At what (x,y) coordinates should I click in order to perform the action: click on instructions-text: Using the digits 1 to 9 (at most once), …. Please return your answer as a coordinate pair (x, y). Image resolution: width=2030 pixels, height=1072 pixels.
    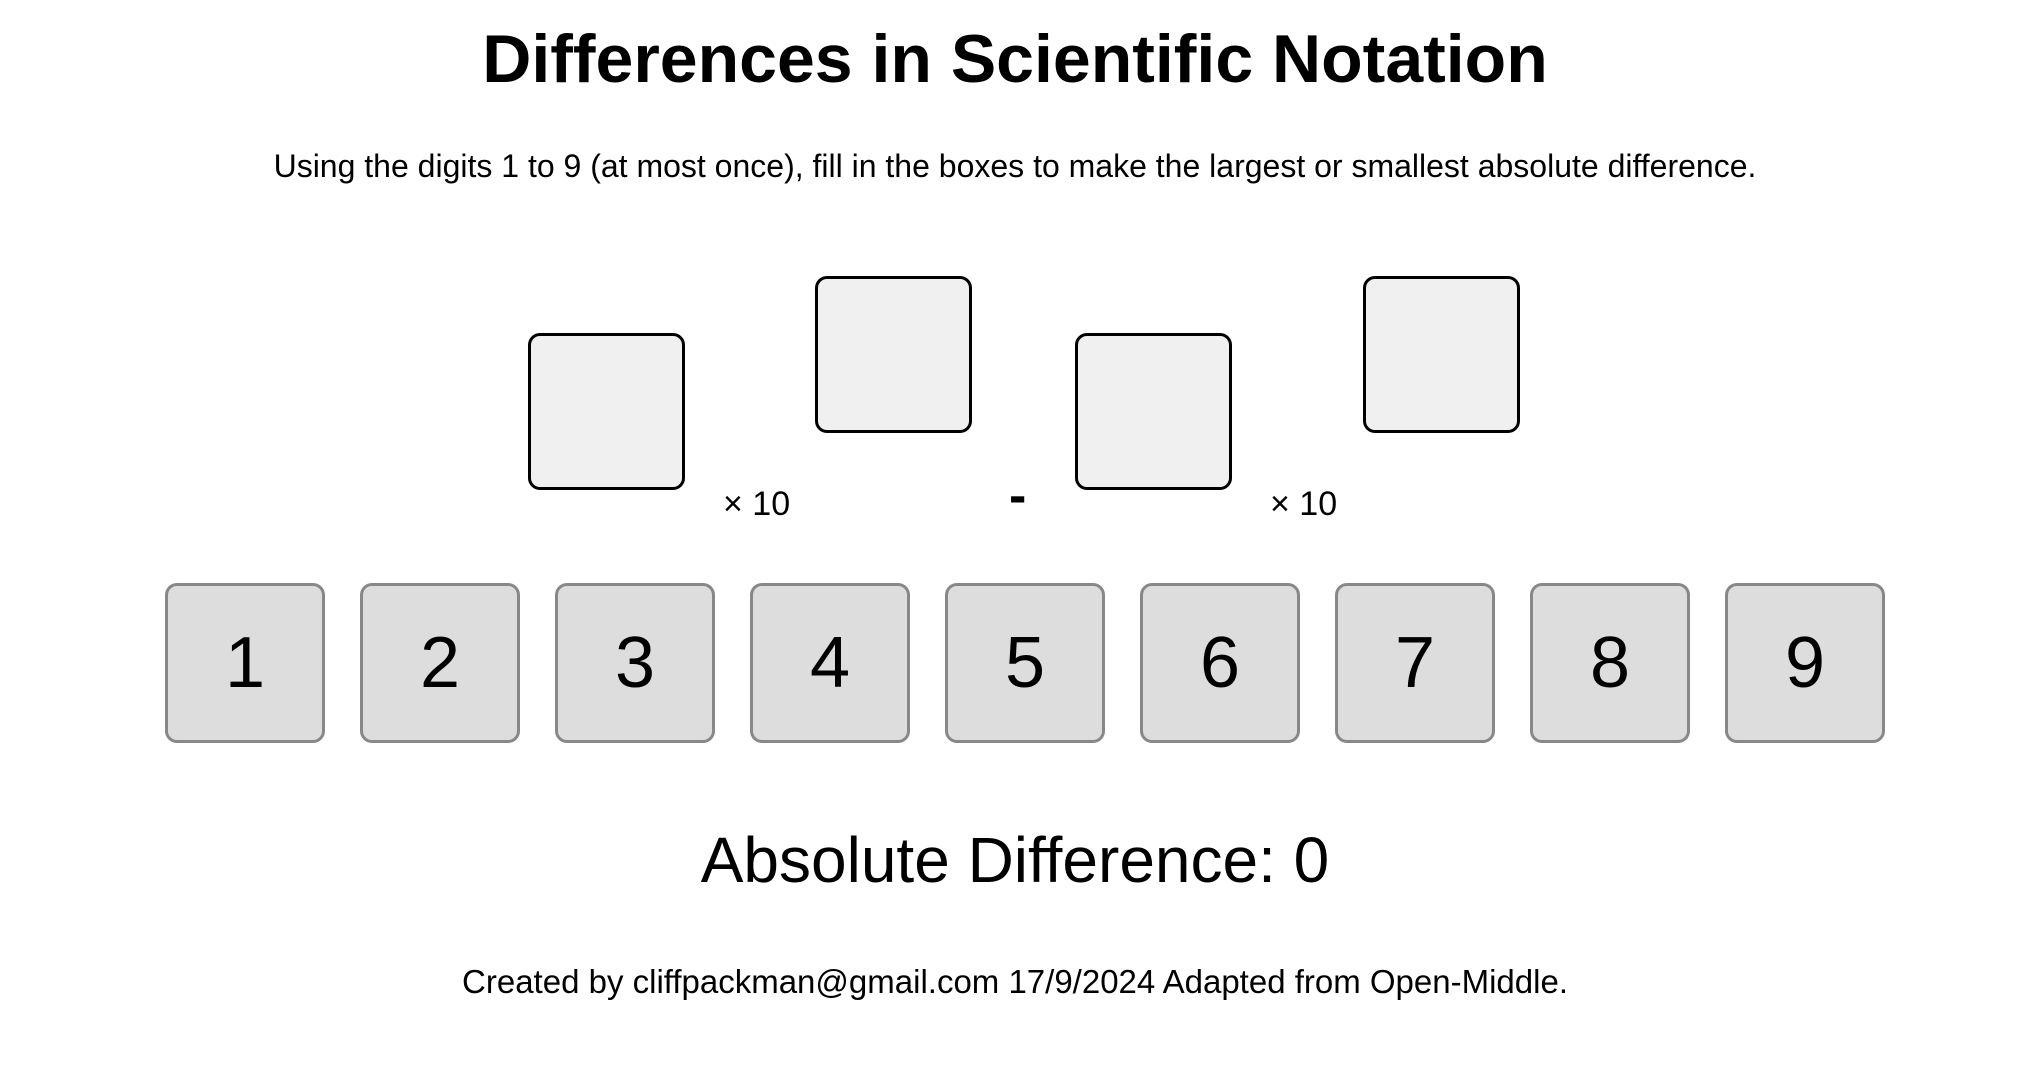
    Looking at the image, I should click on (1015, 166).